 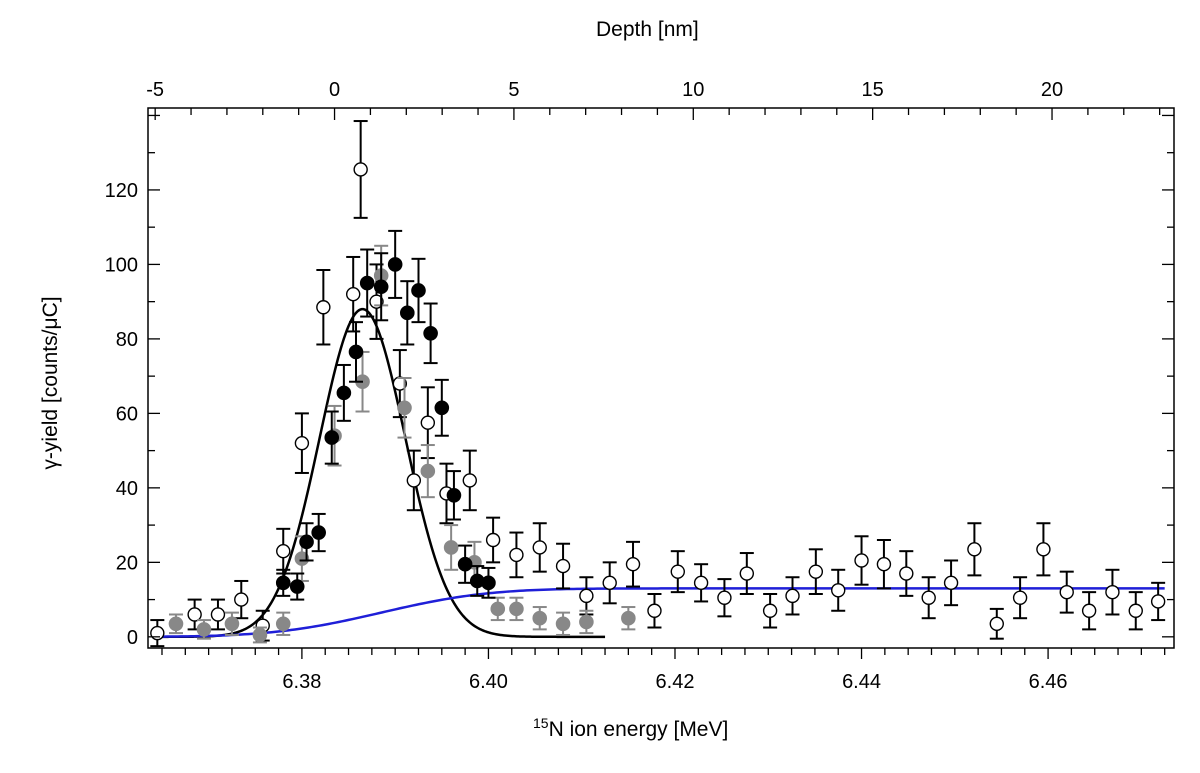 What do you see at coordinates (334, 90) in the screenshot?
I see `top-tick-label: 0` at bounding box center [334, 90].